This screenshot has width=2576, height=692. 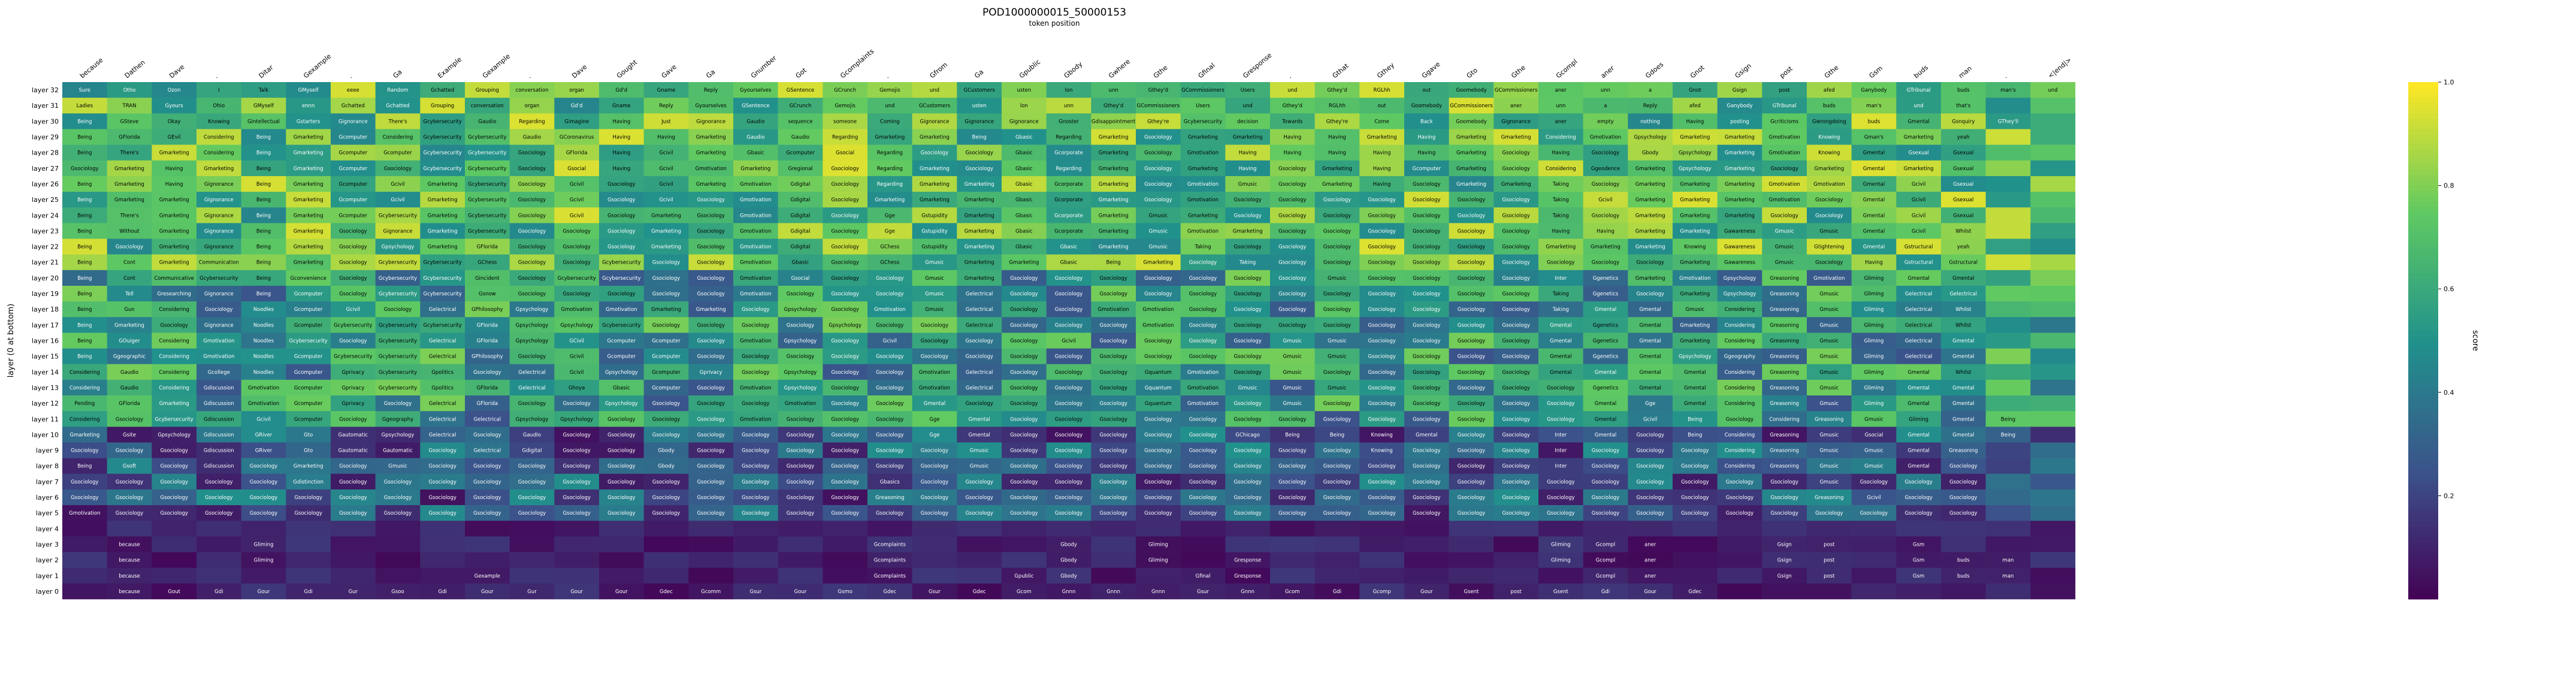 What do you see at coordinates (800, 231) in the screenshot?
I see `cell-label: Gdigital` at bounding box center [800, 231].